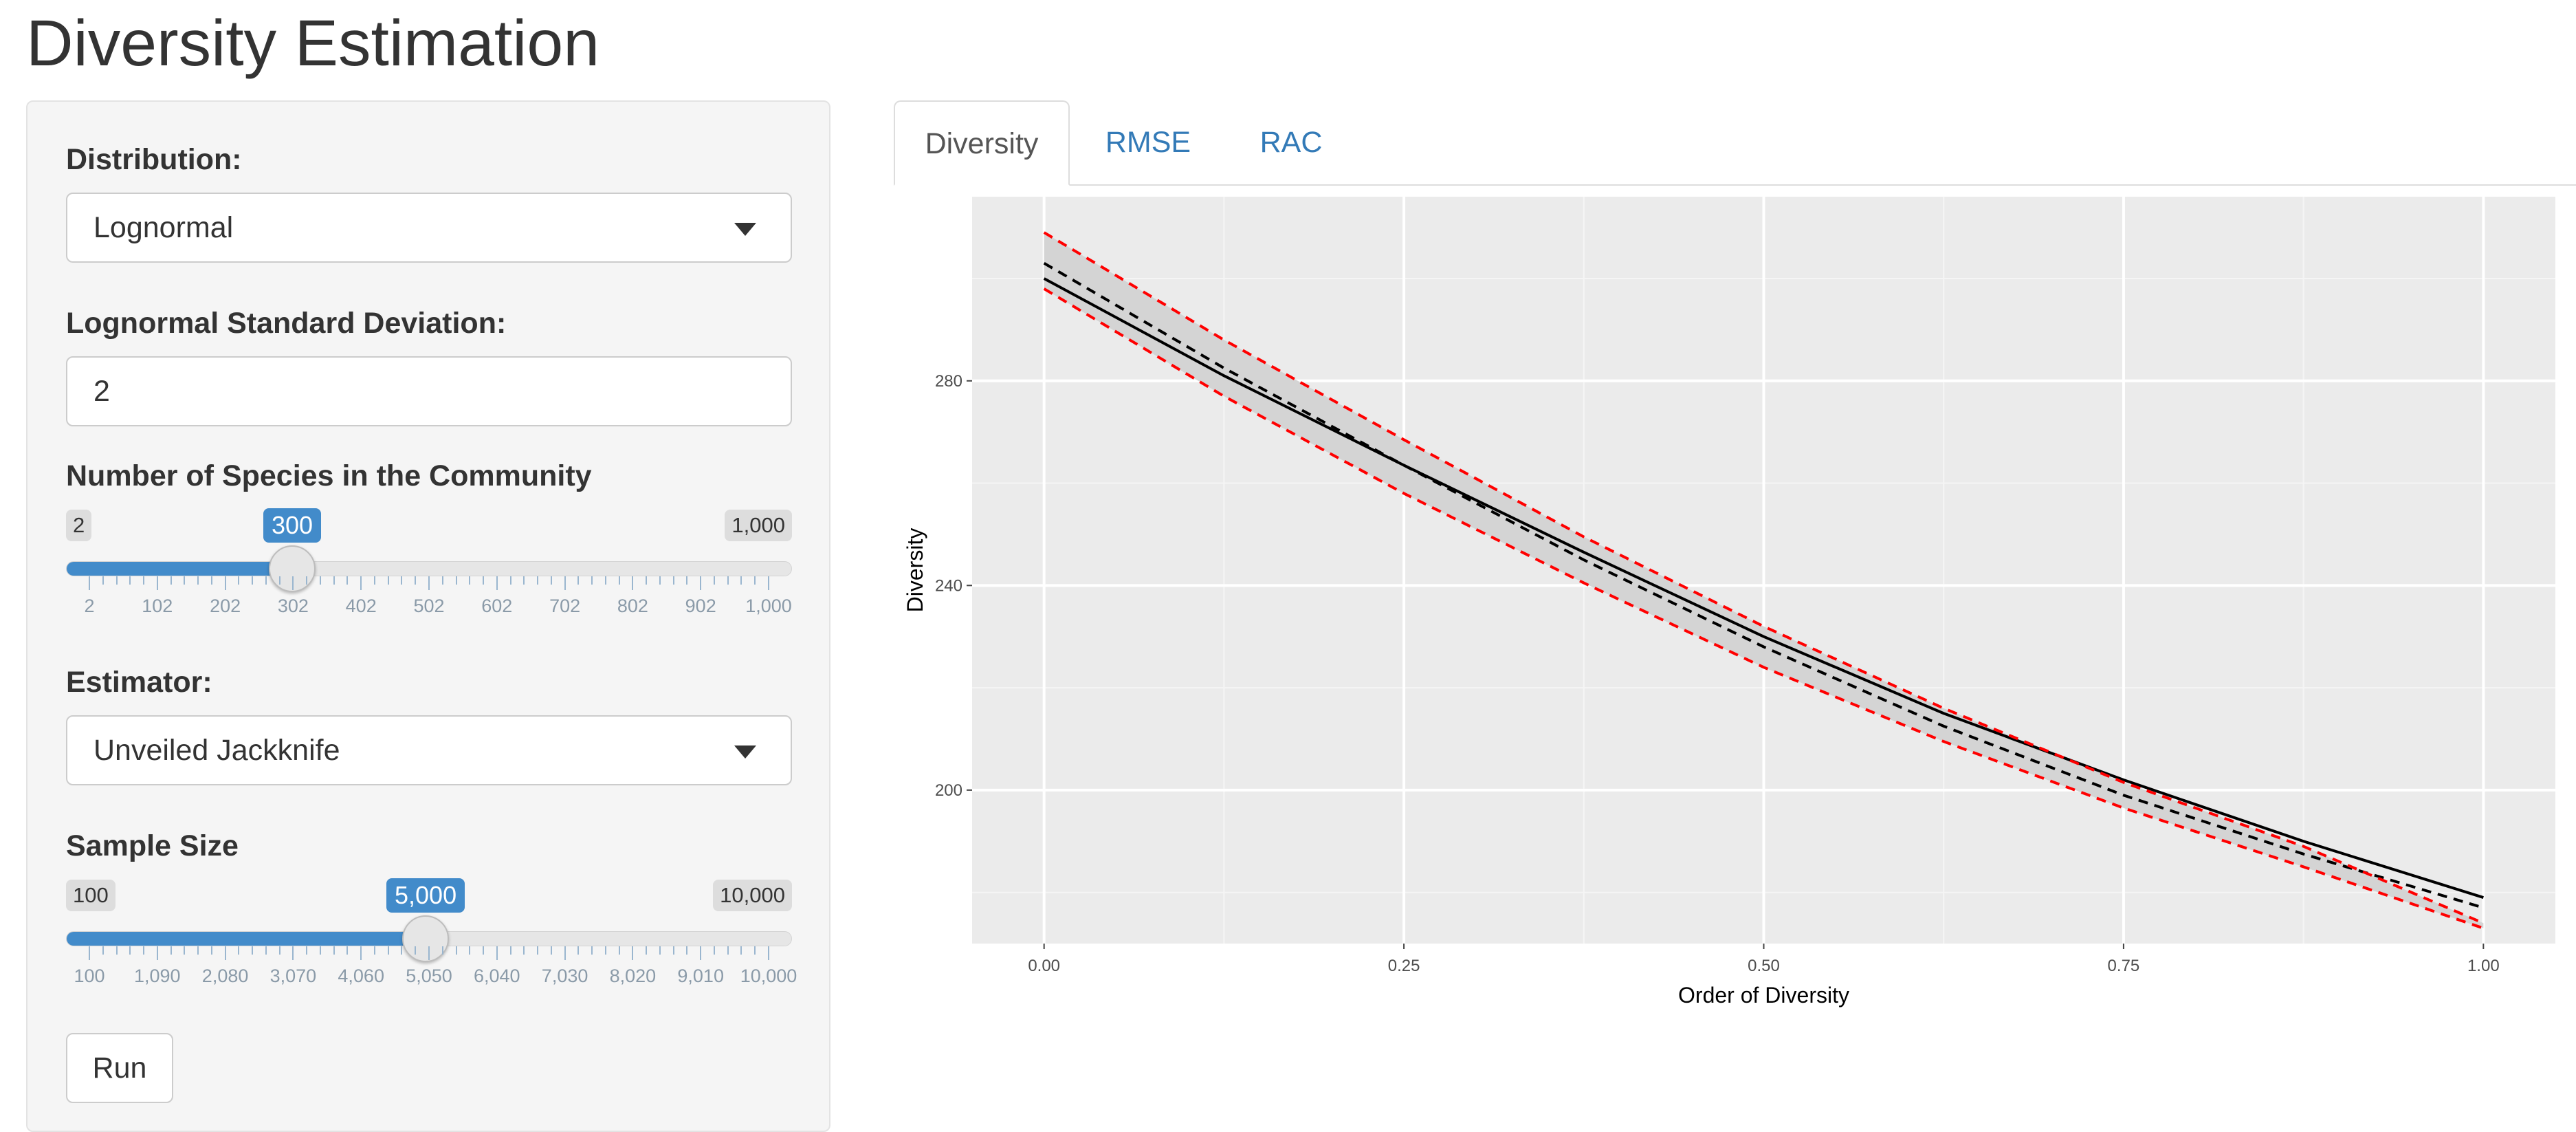 The image size is (2576, 1132). I want to click on species-tick-label: 802, so click(632, 606).